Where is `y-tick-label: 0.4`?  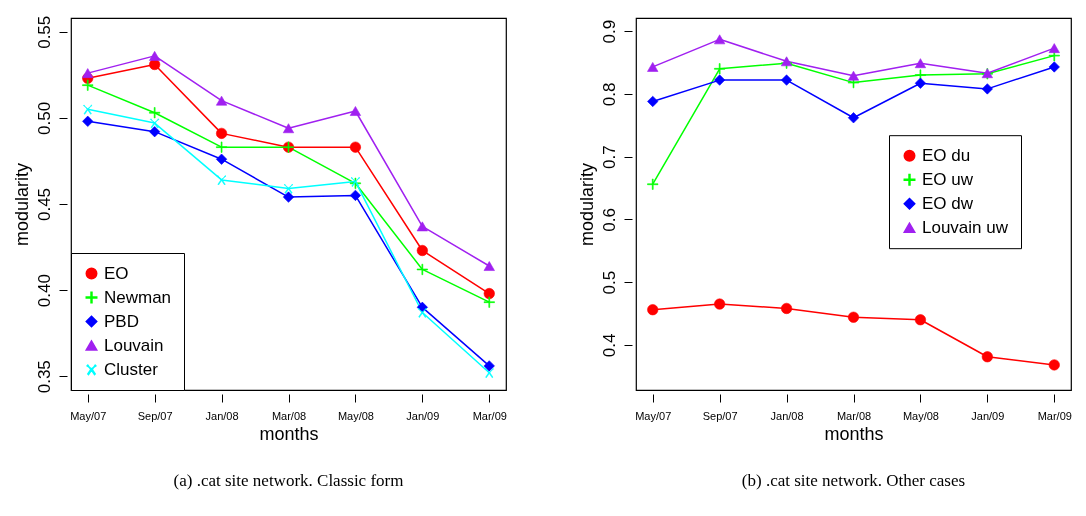
y-tick-label: 0.4 is located at coordinates (609, 345).